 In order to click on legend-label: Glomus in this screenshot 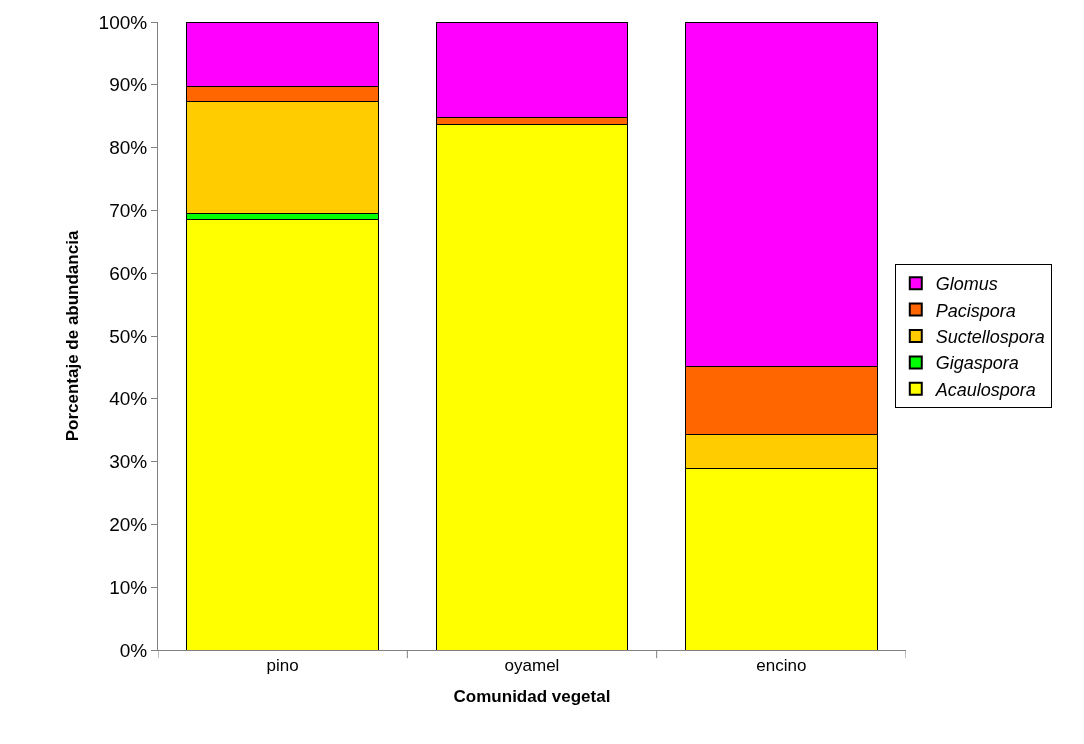, I will do `click(966, 284)`.